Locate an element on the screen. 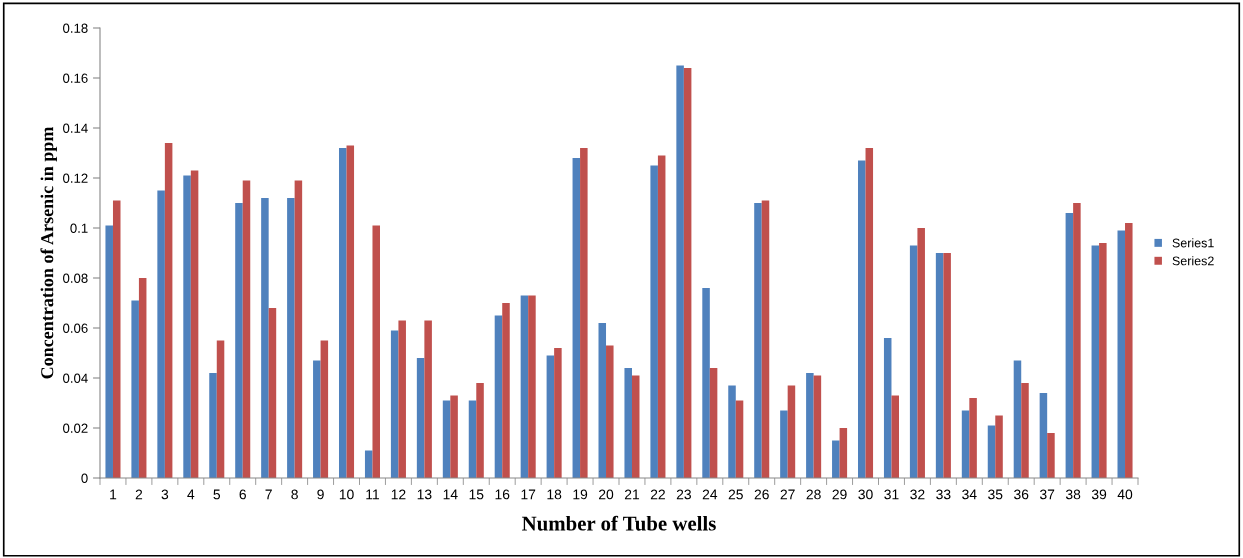 The image size is (1243, 558). x-tick-label: 20 is located at coordinates (606, 494).